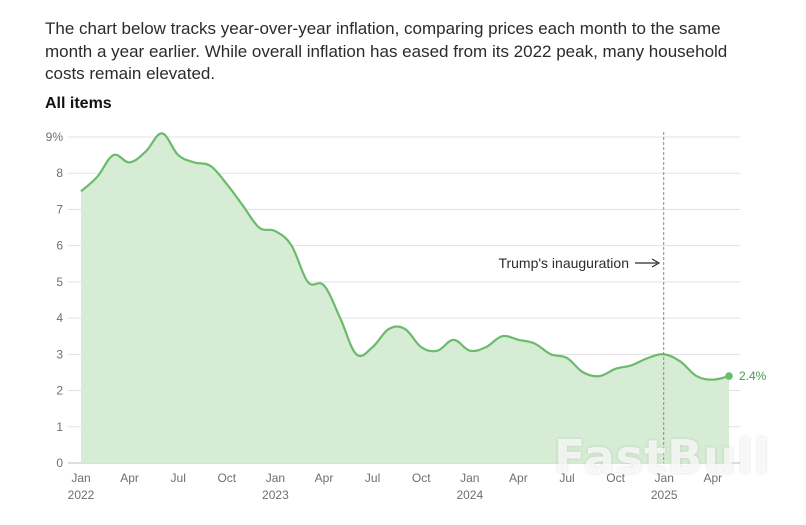 The height and width of the screenshot is (525, 806). Describe the element at coordinates (59, 282) in the screenshot. I see `y-tick-label: 5` at that location.